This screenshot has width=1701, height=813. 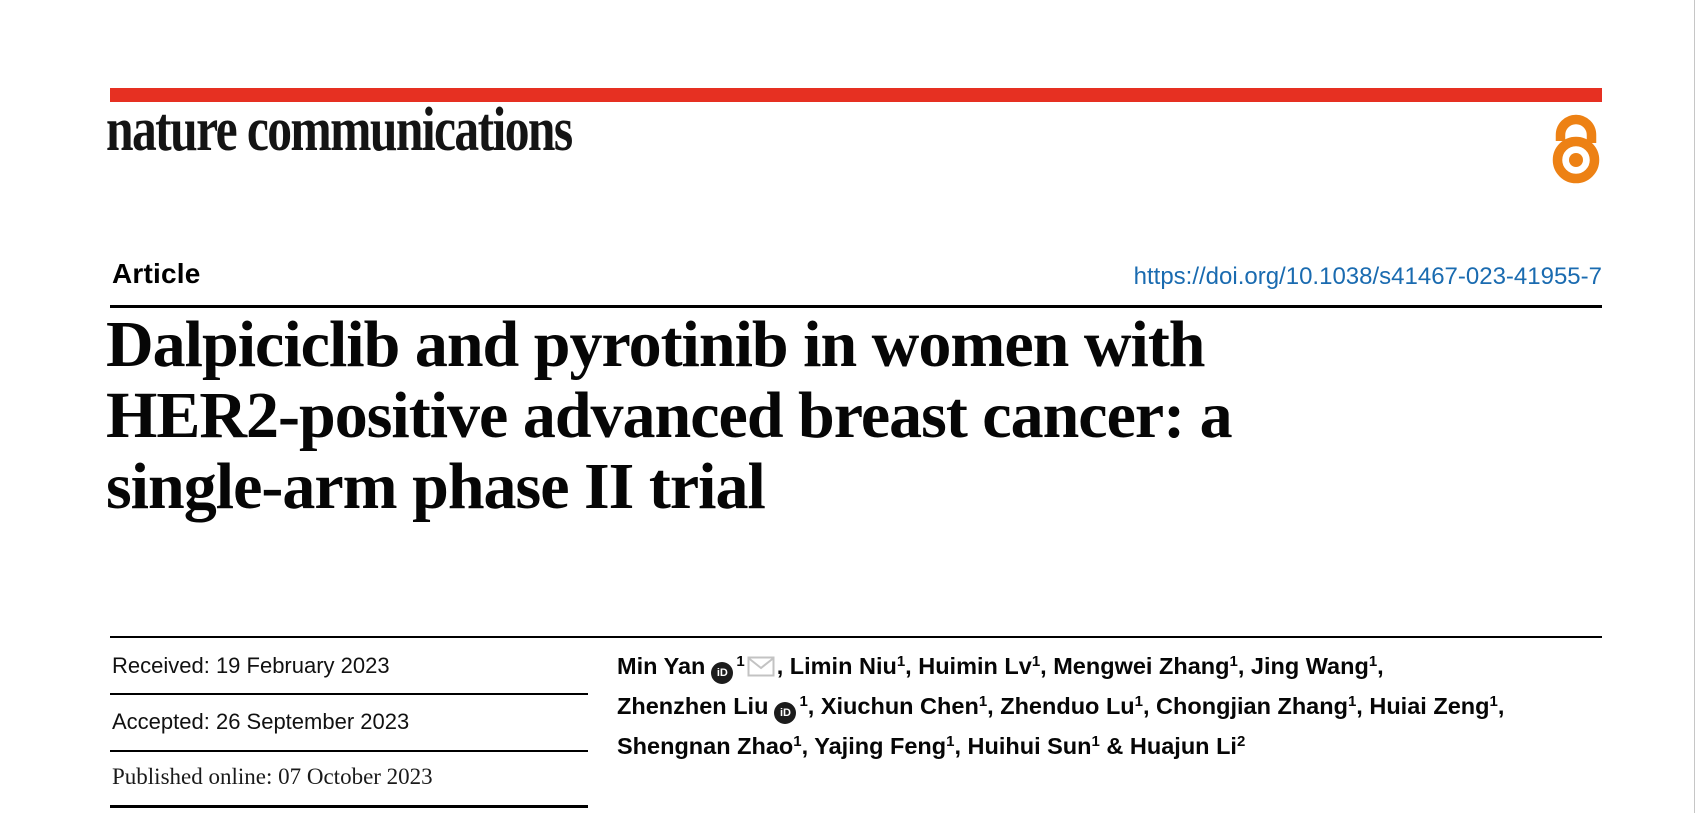 I want to click on title-line-1: Dalpiciclib and pyrotinib in women with, so click(x=656, y=344).